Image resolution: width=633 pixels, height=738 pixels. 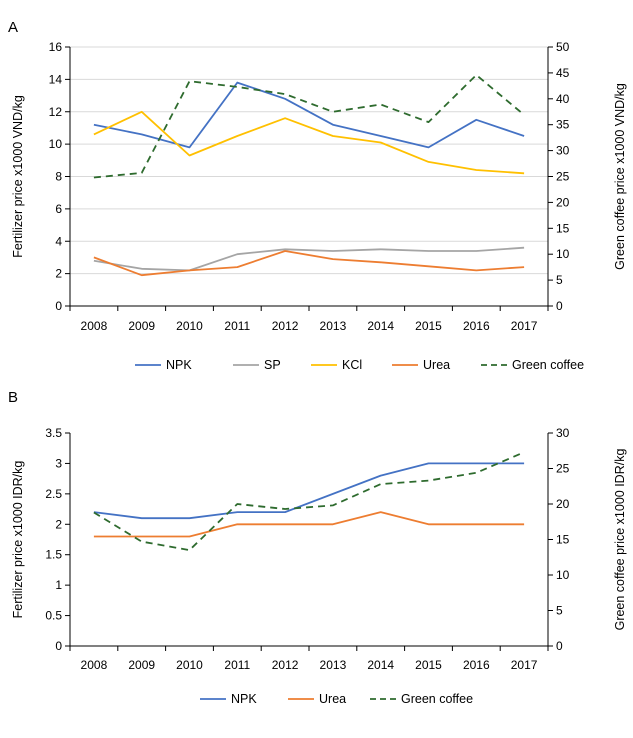 What do you see at coordinates (58, 177) in the screenshot?
I see `y-tick-label: 8` at bounding box center [58, 177].